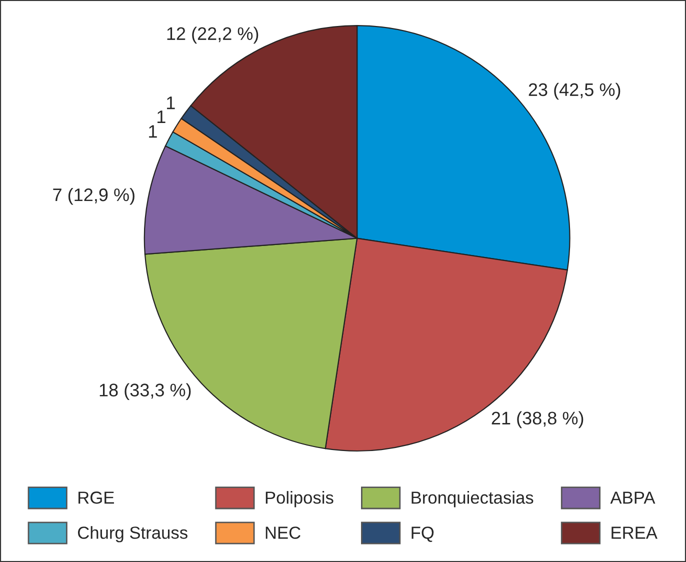 Image resolution: width=686 pixels, height=562 pixels. I want to click on legend-label: Bronquiectasias, so click(473, 499).